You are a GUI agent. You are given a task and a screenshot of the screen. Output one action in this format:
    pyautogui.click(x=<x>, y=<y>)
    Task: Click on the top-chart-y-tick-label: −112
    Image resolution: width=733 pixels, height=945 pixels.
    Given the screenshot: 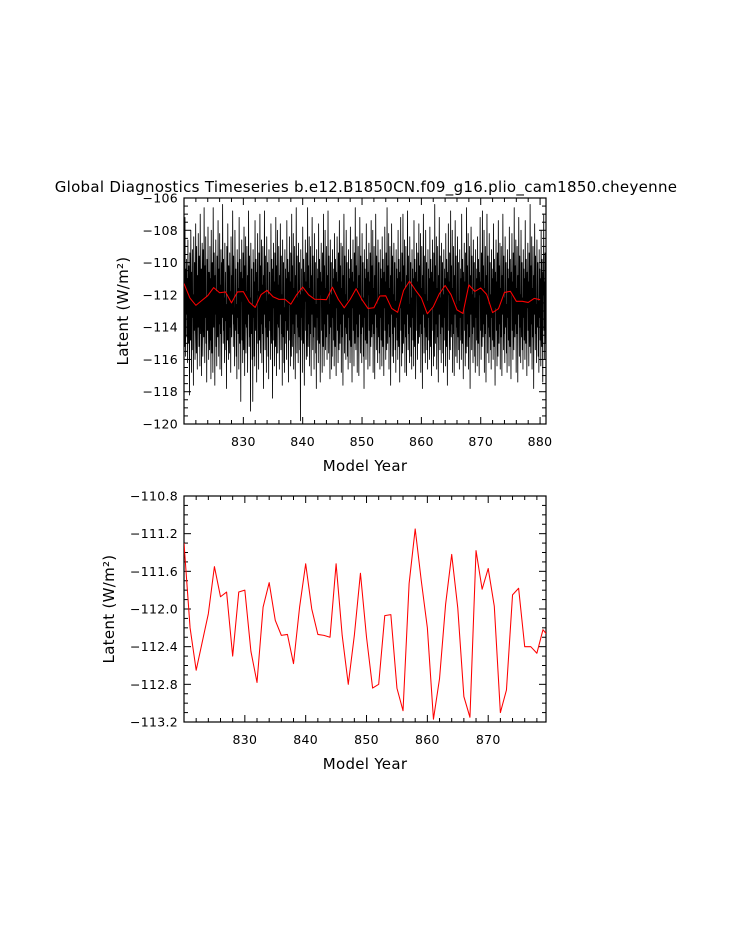 What is the action you would take?
    pyautogui.click(x=160, y=294)
    